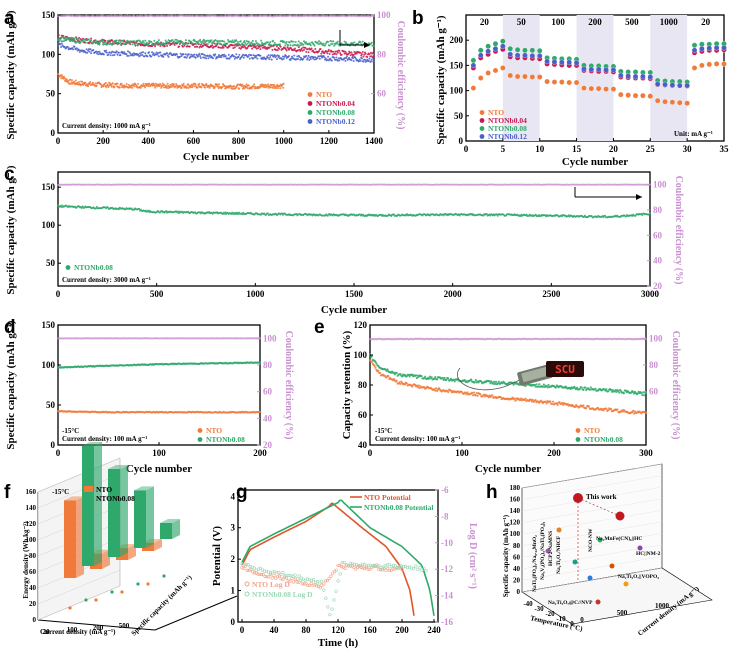  Describe the element at coordinates (288, 385) in the screenshot. I see `panel-d-y2label: Coulombic efficiency (%)` at that location.